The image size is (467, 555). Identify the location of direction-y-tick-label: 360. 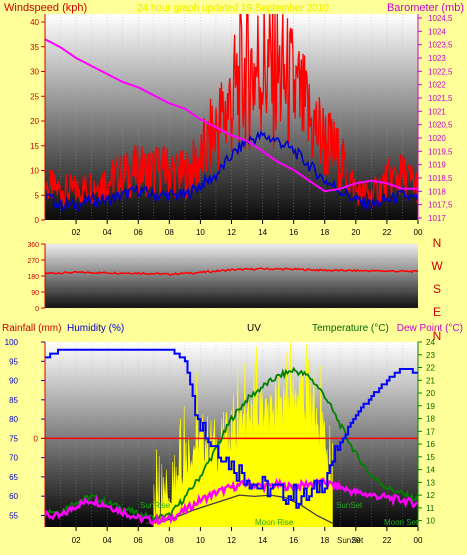
(33, 245).